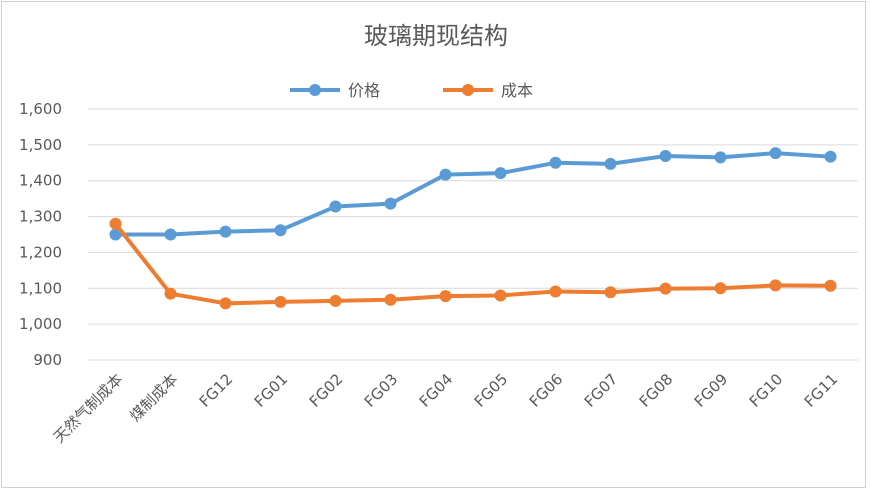 The width and height of the screenshot is (871, 493). What do you see at coordinates (271, 390) in the screenshot?
I see `x-tick-label: FG01` at bounding box center [271, 390].